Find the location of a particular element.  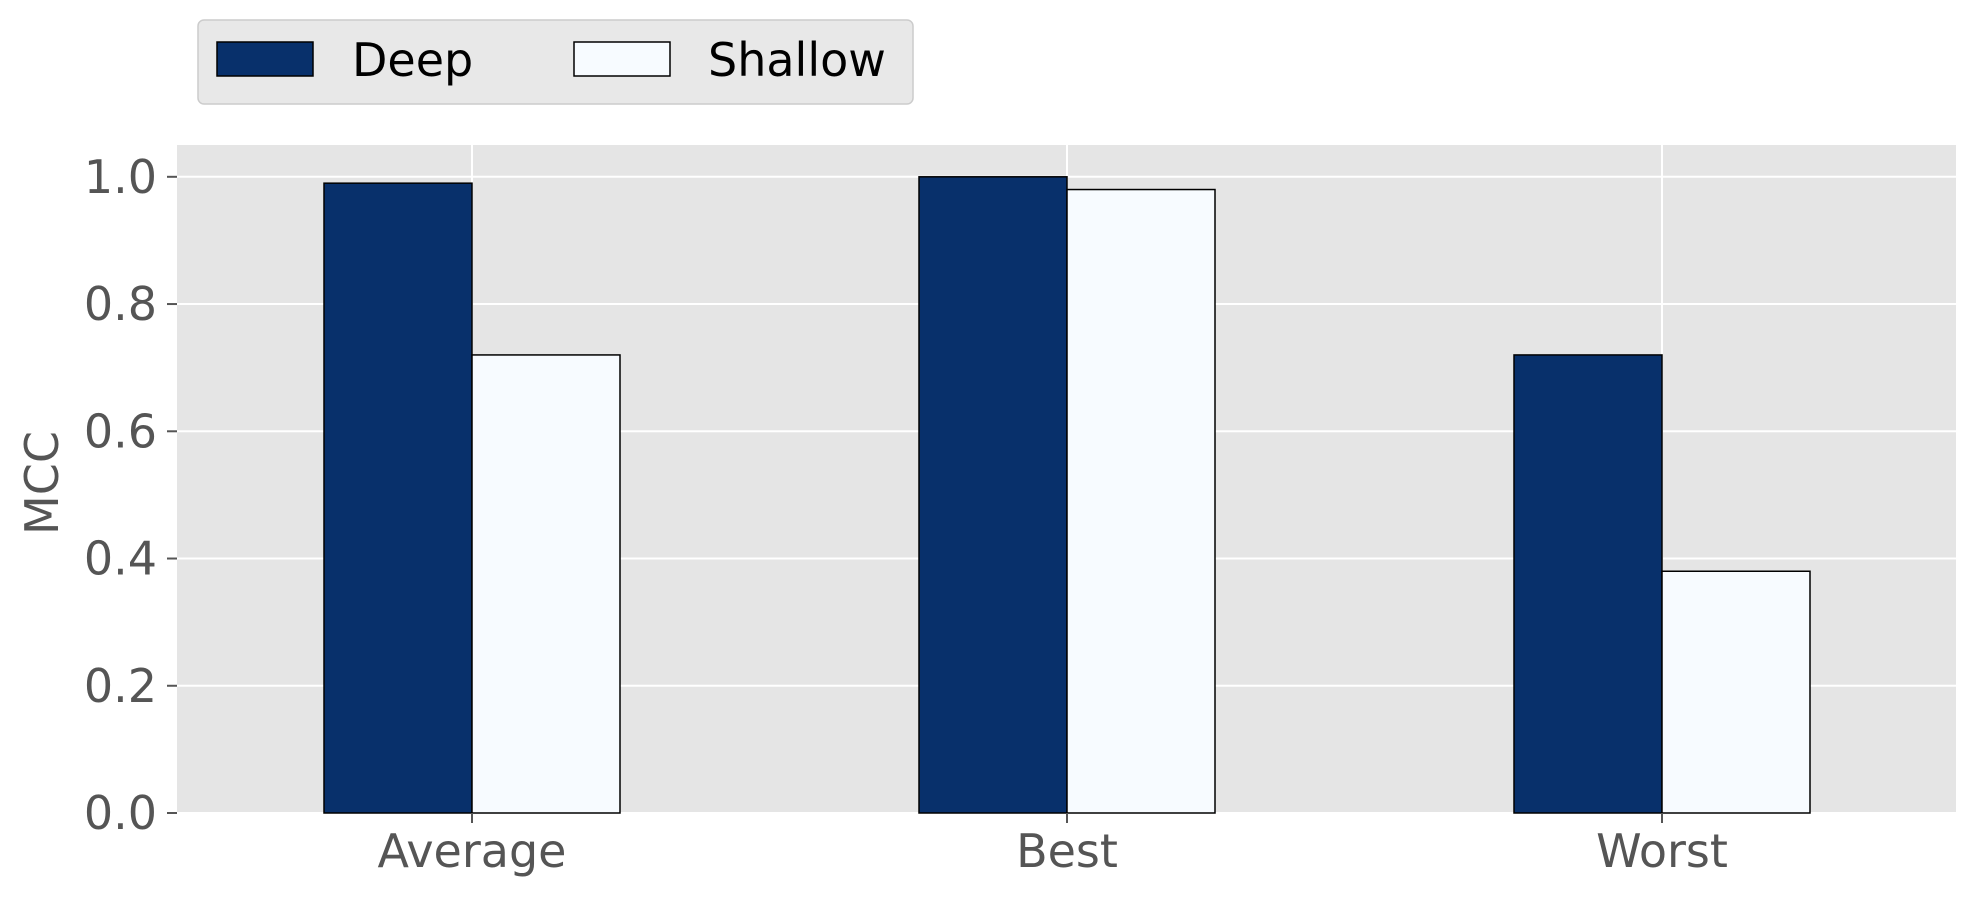

y-tick-label: 0.4 is located at coordinates (120, 559).